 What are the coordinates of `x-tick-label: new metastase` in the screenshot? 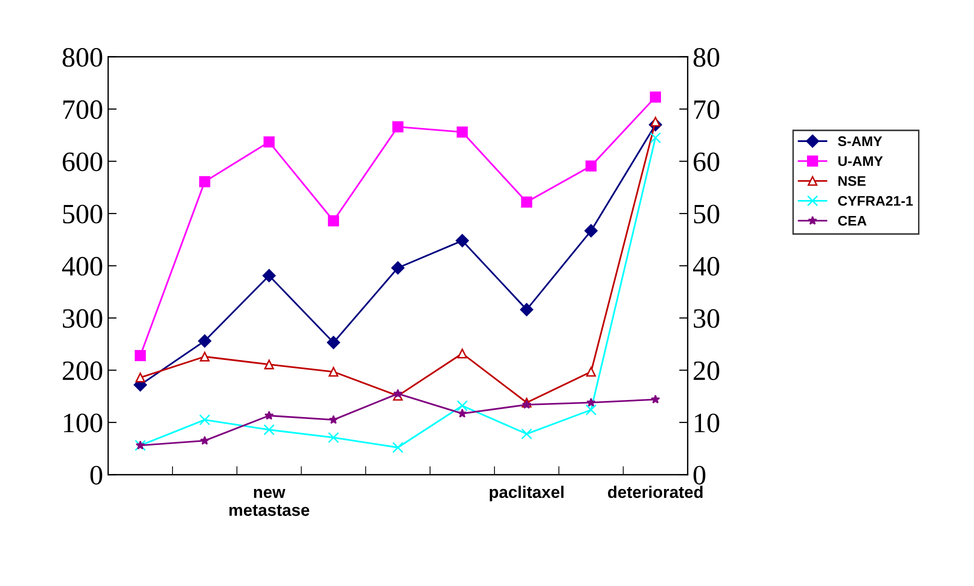 It's located at (269, 502).